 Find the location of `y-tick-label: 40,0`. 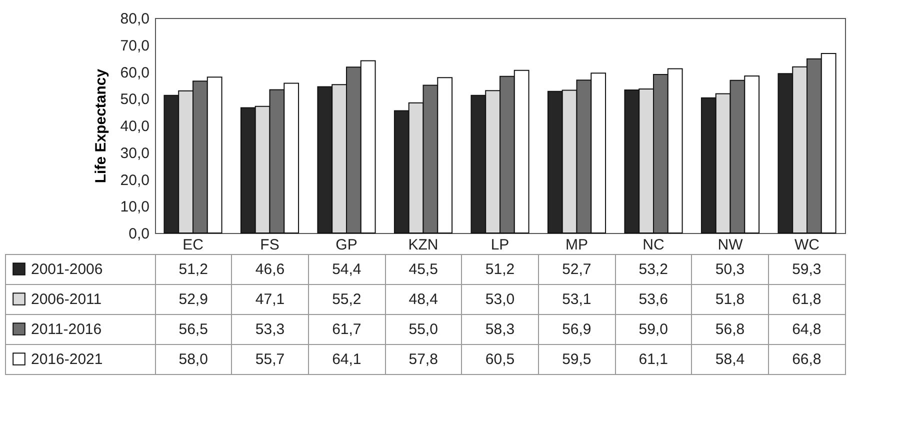

y-tick-label: 40,0 is located at coordinates (135, 126).